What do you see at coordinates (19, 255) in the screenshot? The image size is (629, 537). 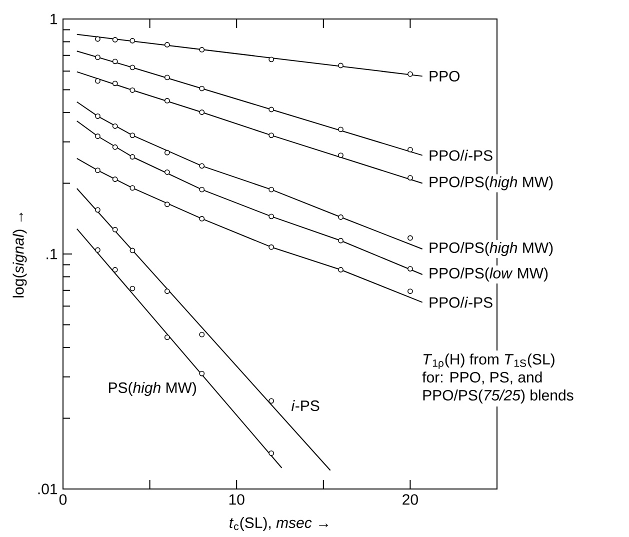 I see `y-axis-title: log(signal) →` at bounding box center [19, 255].